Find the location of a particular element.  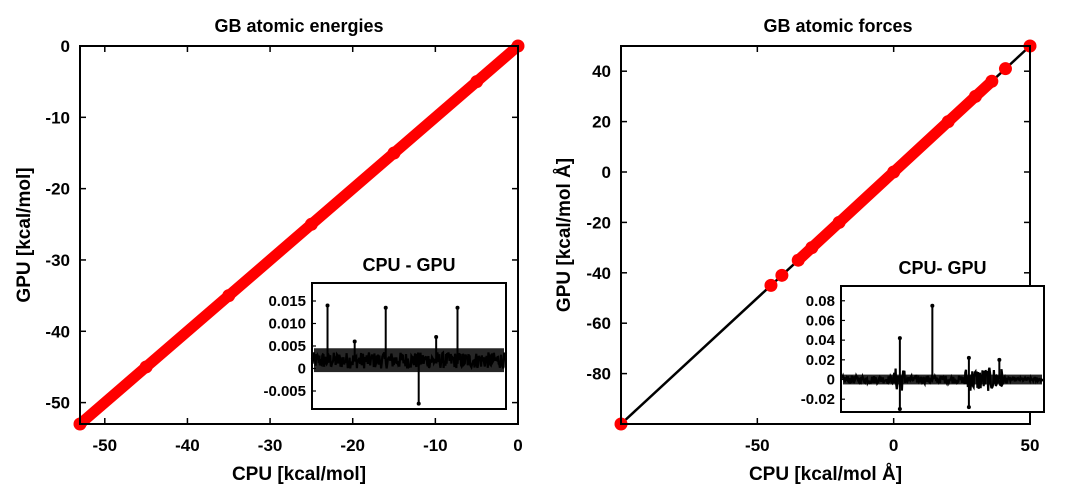

x-axis-label: CPU [kcal/mol Å] is located at coordinates (825, 474).